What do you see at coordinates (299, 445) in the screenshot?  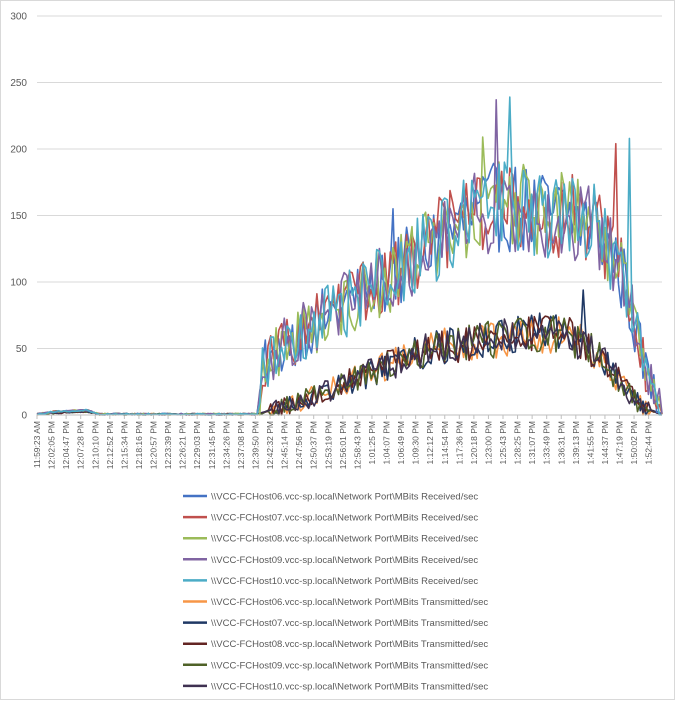 I see `x-tick-label: 12:47:56 PM` at bounding box center [299, 445].